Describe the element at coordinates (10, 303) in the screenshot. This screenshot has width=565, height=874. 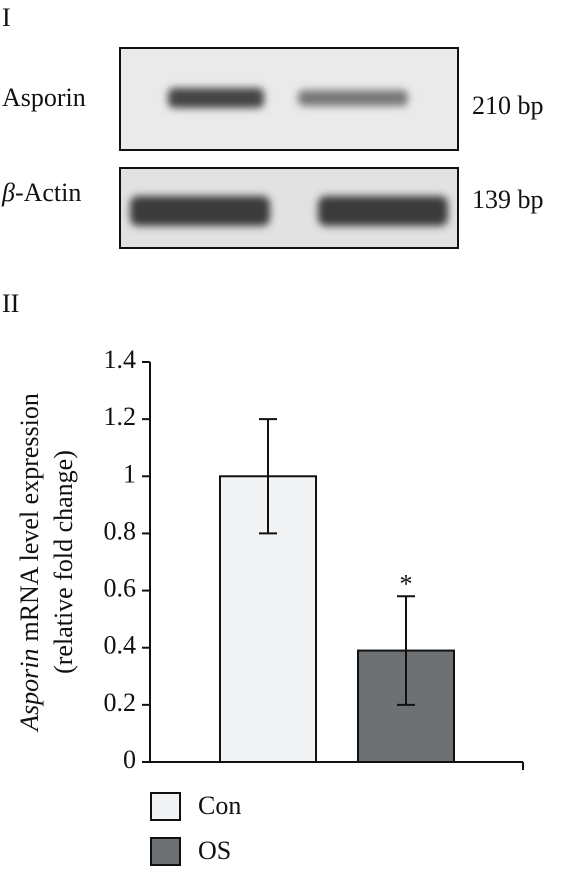
I see `panel-label: II` at that location.